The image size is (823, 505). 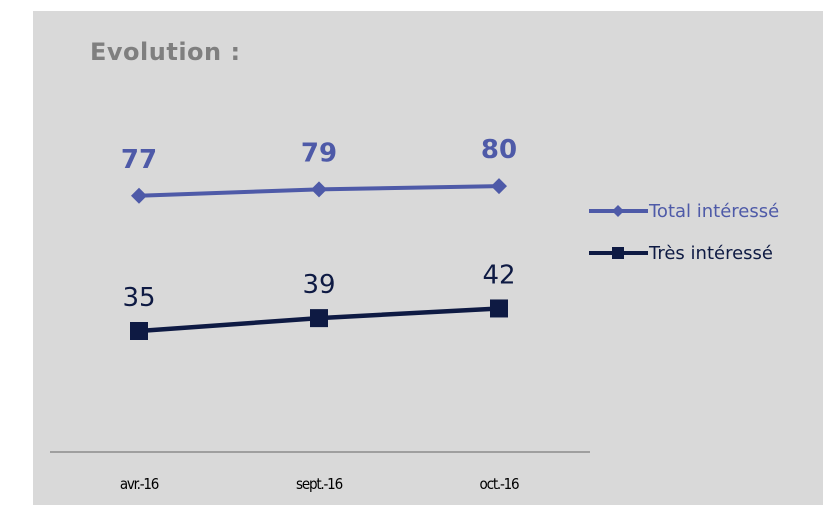 What do you see at coordinates (165, 52) in the screenshot?
I see `chart-title: Evolution :` at bounding box center [165, 52].